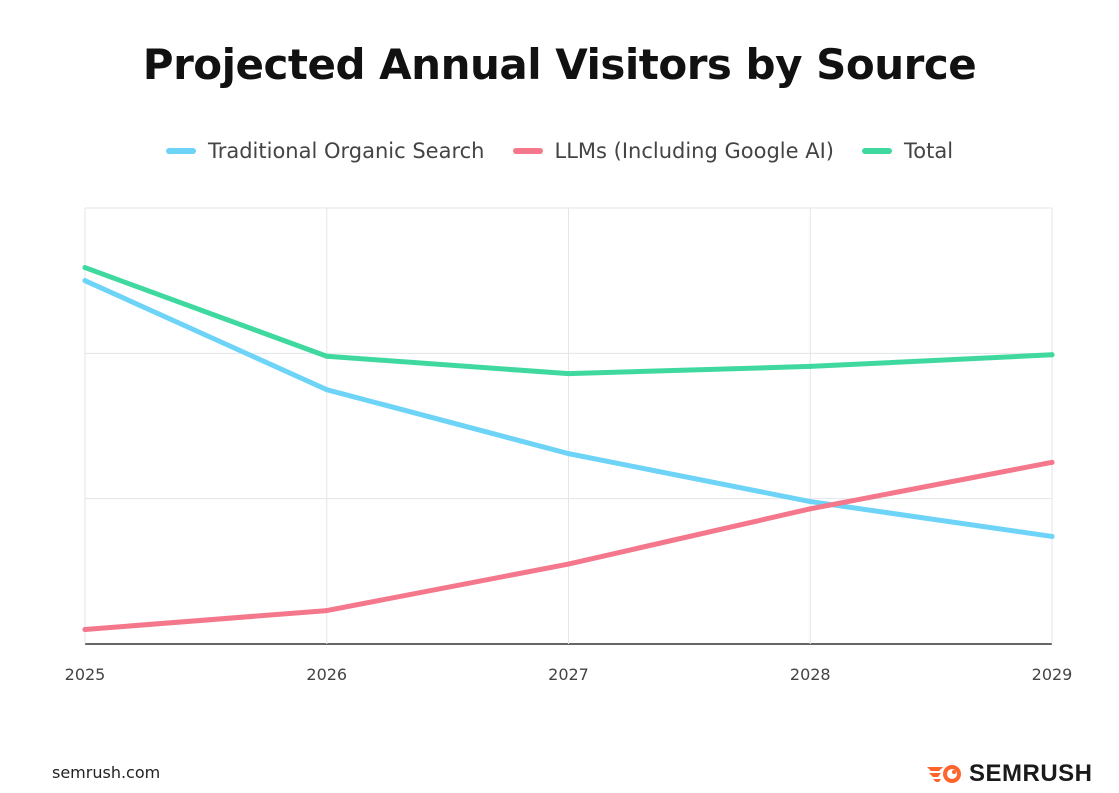 The width and height of the screenshot is (1119, 793). I want to click on semrush-flame-icon, so click(944, 774).